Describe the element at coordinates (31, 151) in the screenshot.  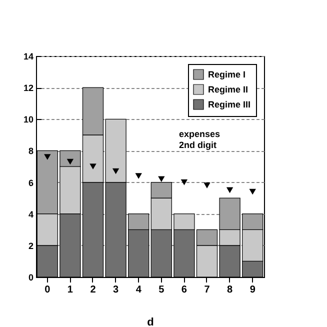
I see `y-tick-label: 8` at that location.